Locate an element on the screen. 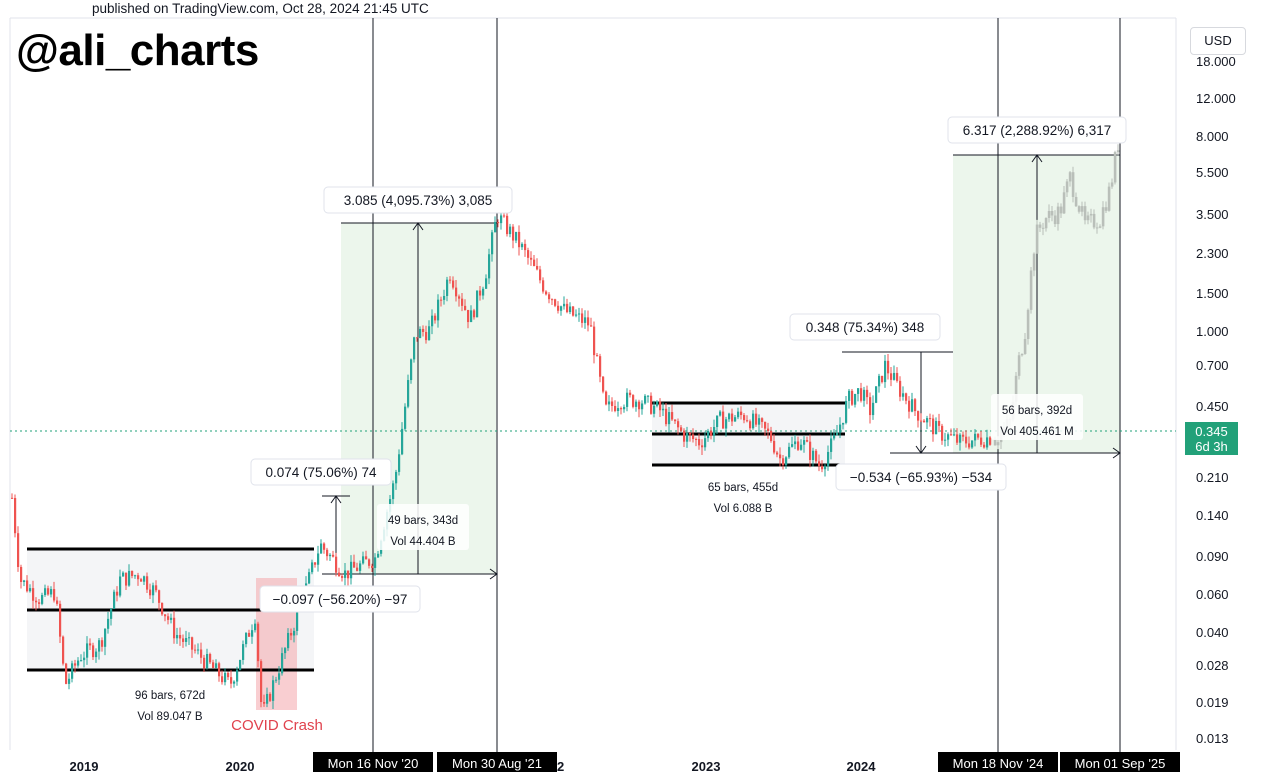  range-stats-box is located at coordinates (170, 702).